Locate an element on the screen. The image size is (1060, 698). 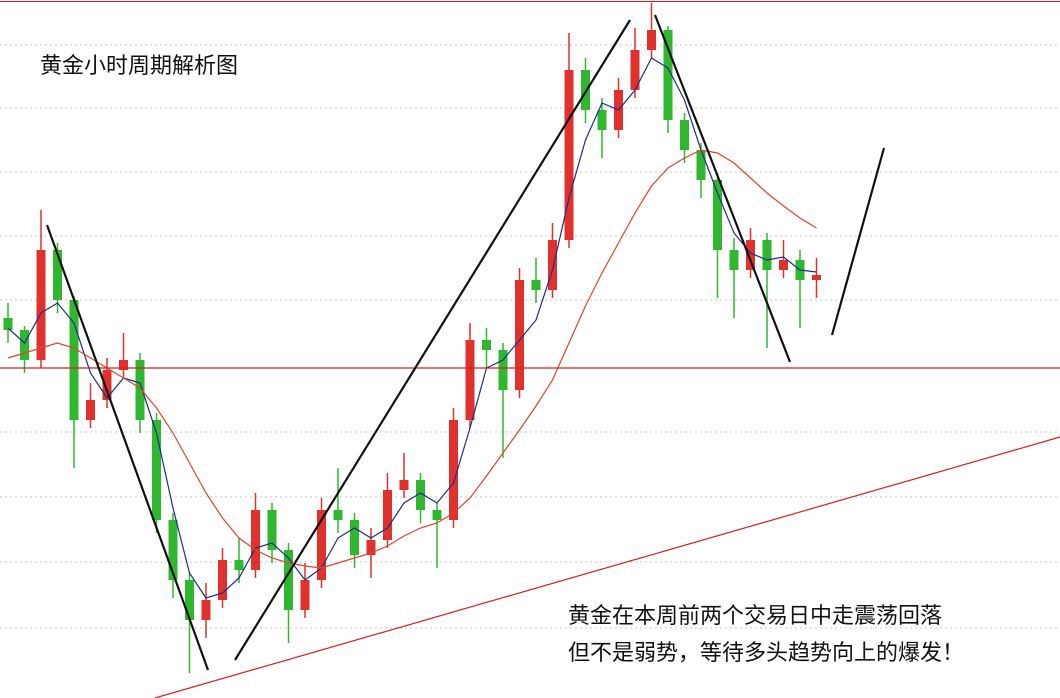
chart-title: 黄金小时周期解析图 is located at coordinates (139, 66).